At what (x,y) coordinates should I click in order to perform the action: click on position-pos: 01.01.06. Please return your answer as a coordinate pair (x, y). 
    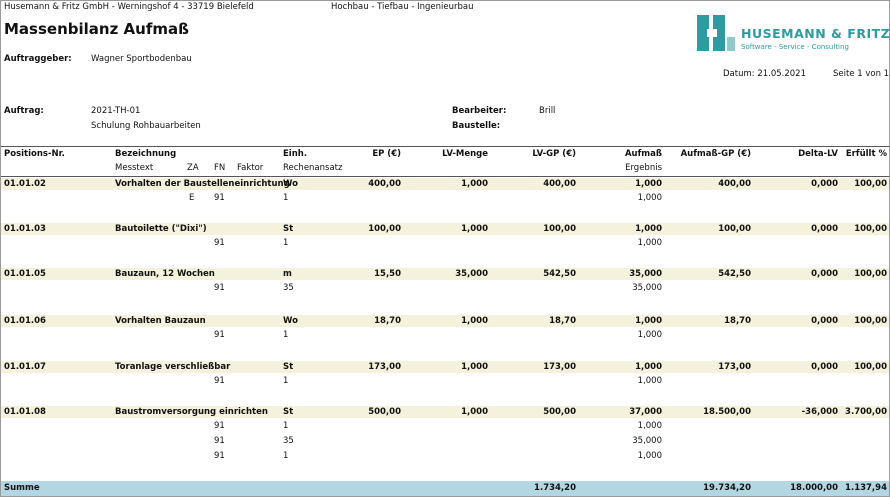
    Looking at the image, I should click on (25, 321).